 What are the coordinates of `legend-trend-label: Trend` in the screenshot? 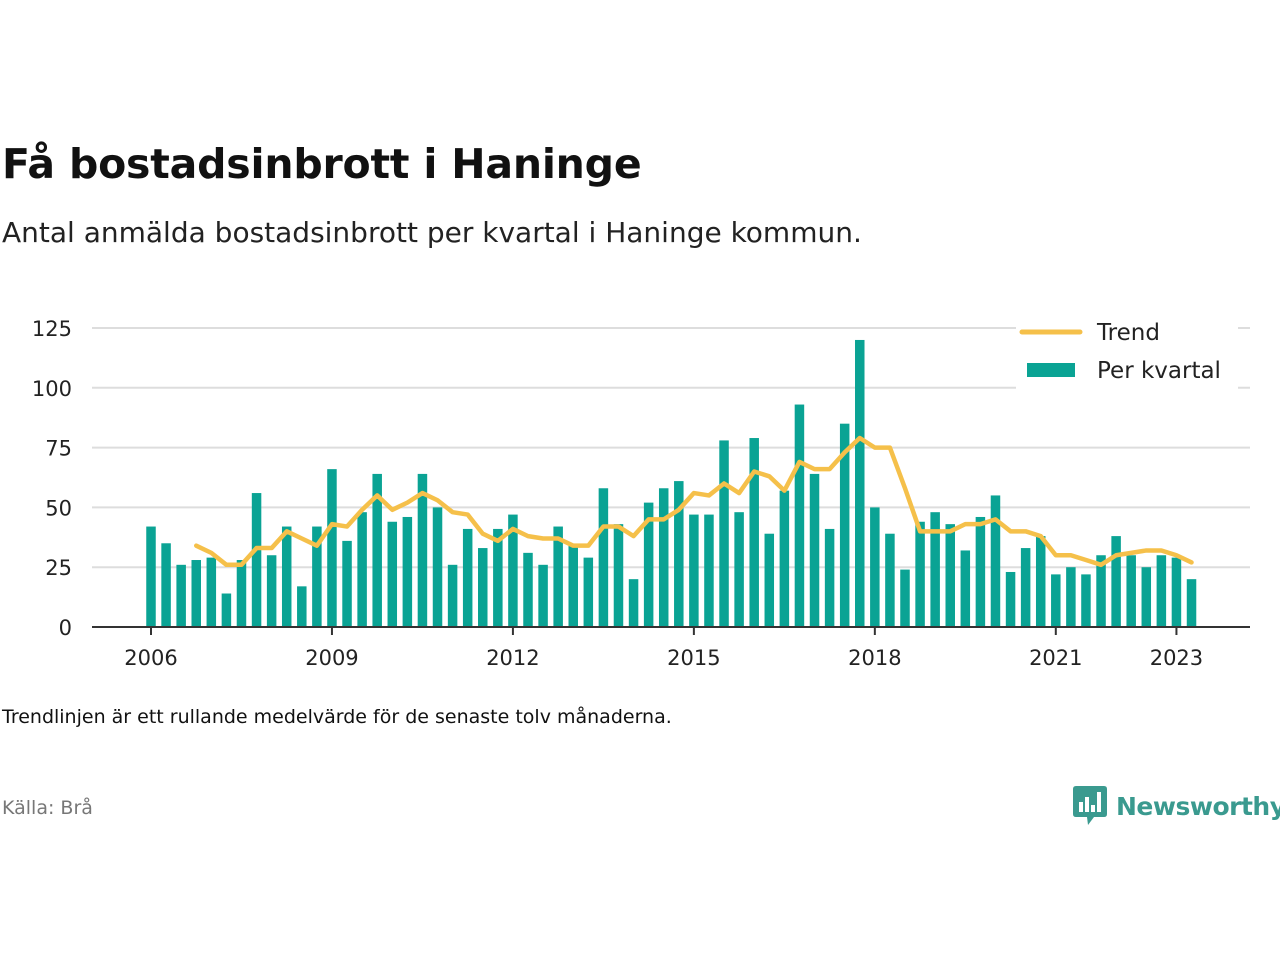 It's located at (1128, 333).